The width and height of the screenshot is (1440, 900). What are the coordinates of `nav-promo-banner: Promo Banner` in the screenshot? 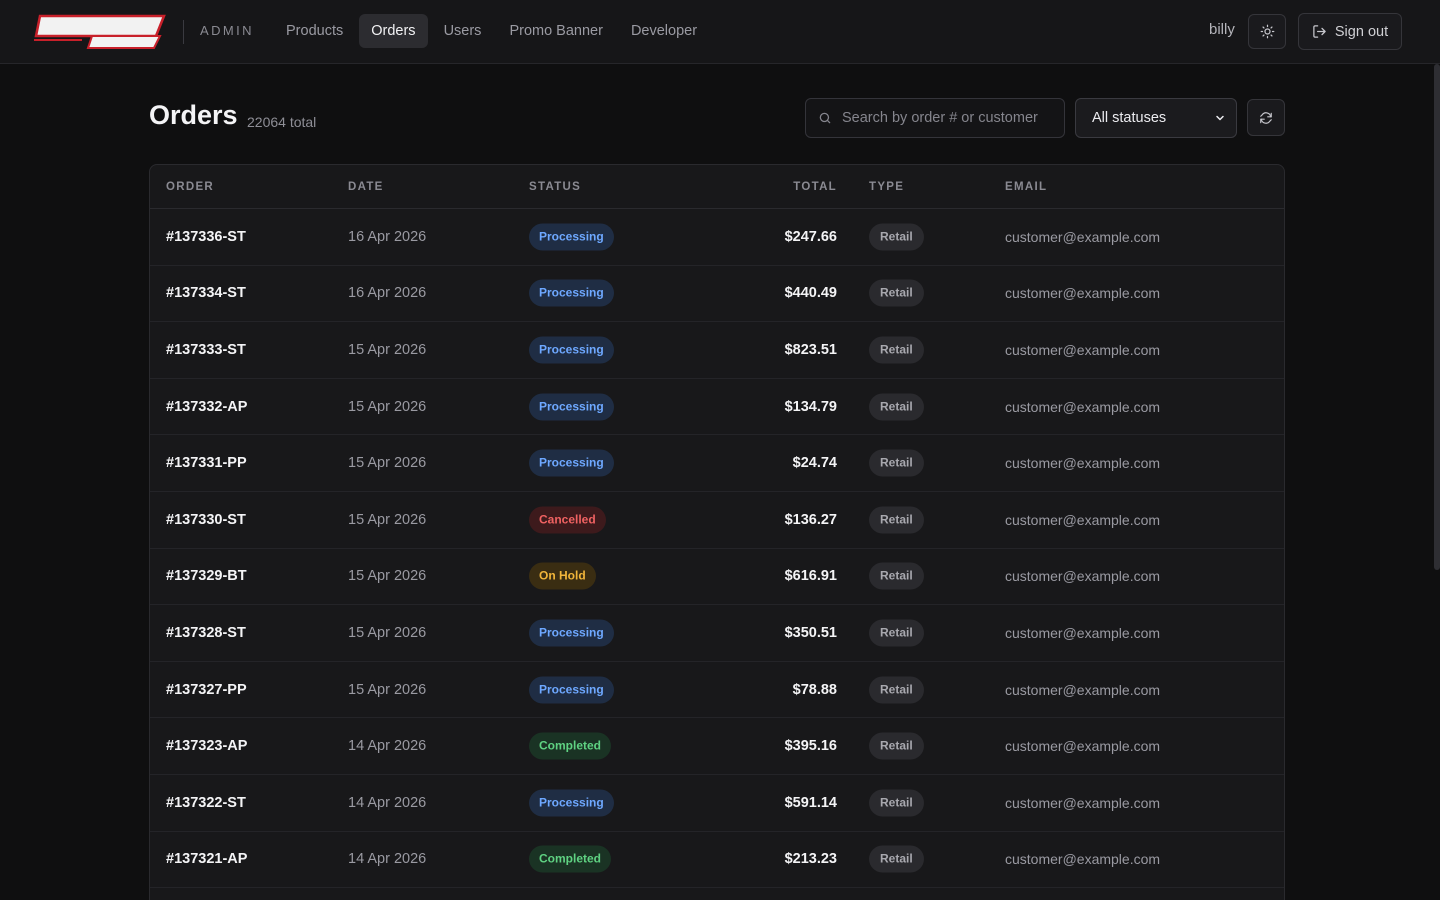 It's located at (556, 31).